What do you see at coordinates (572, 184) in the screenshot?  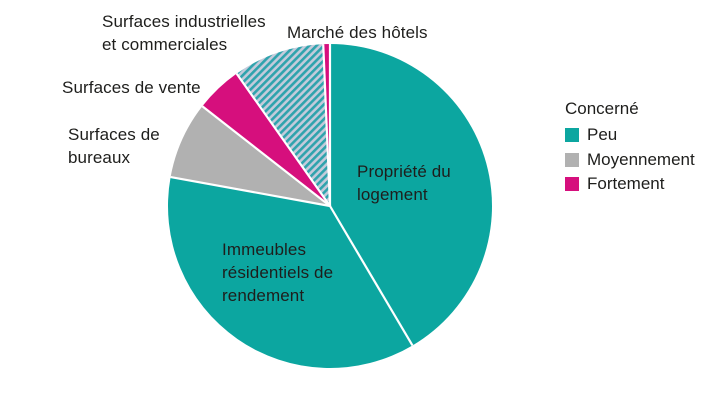 I see `legend-swatch-fortement` at bounding box center [572, 184].